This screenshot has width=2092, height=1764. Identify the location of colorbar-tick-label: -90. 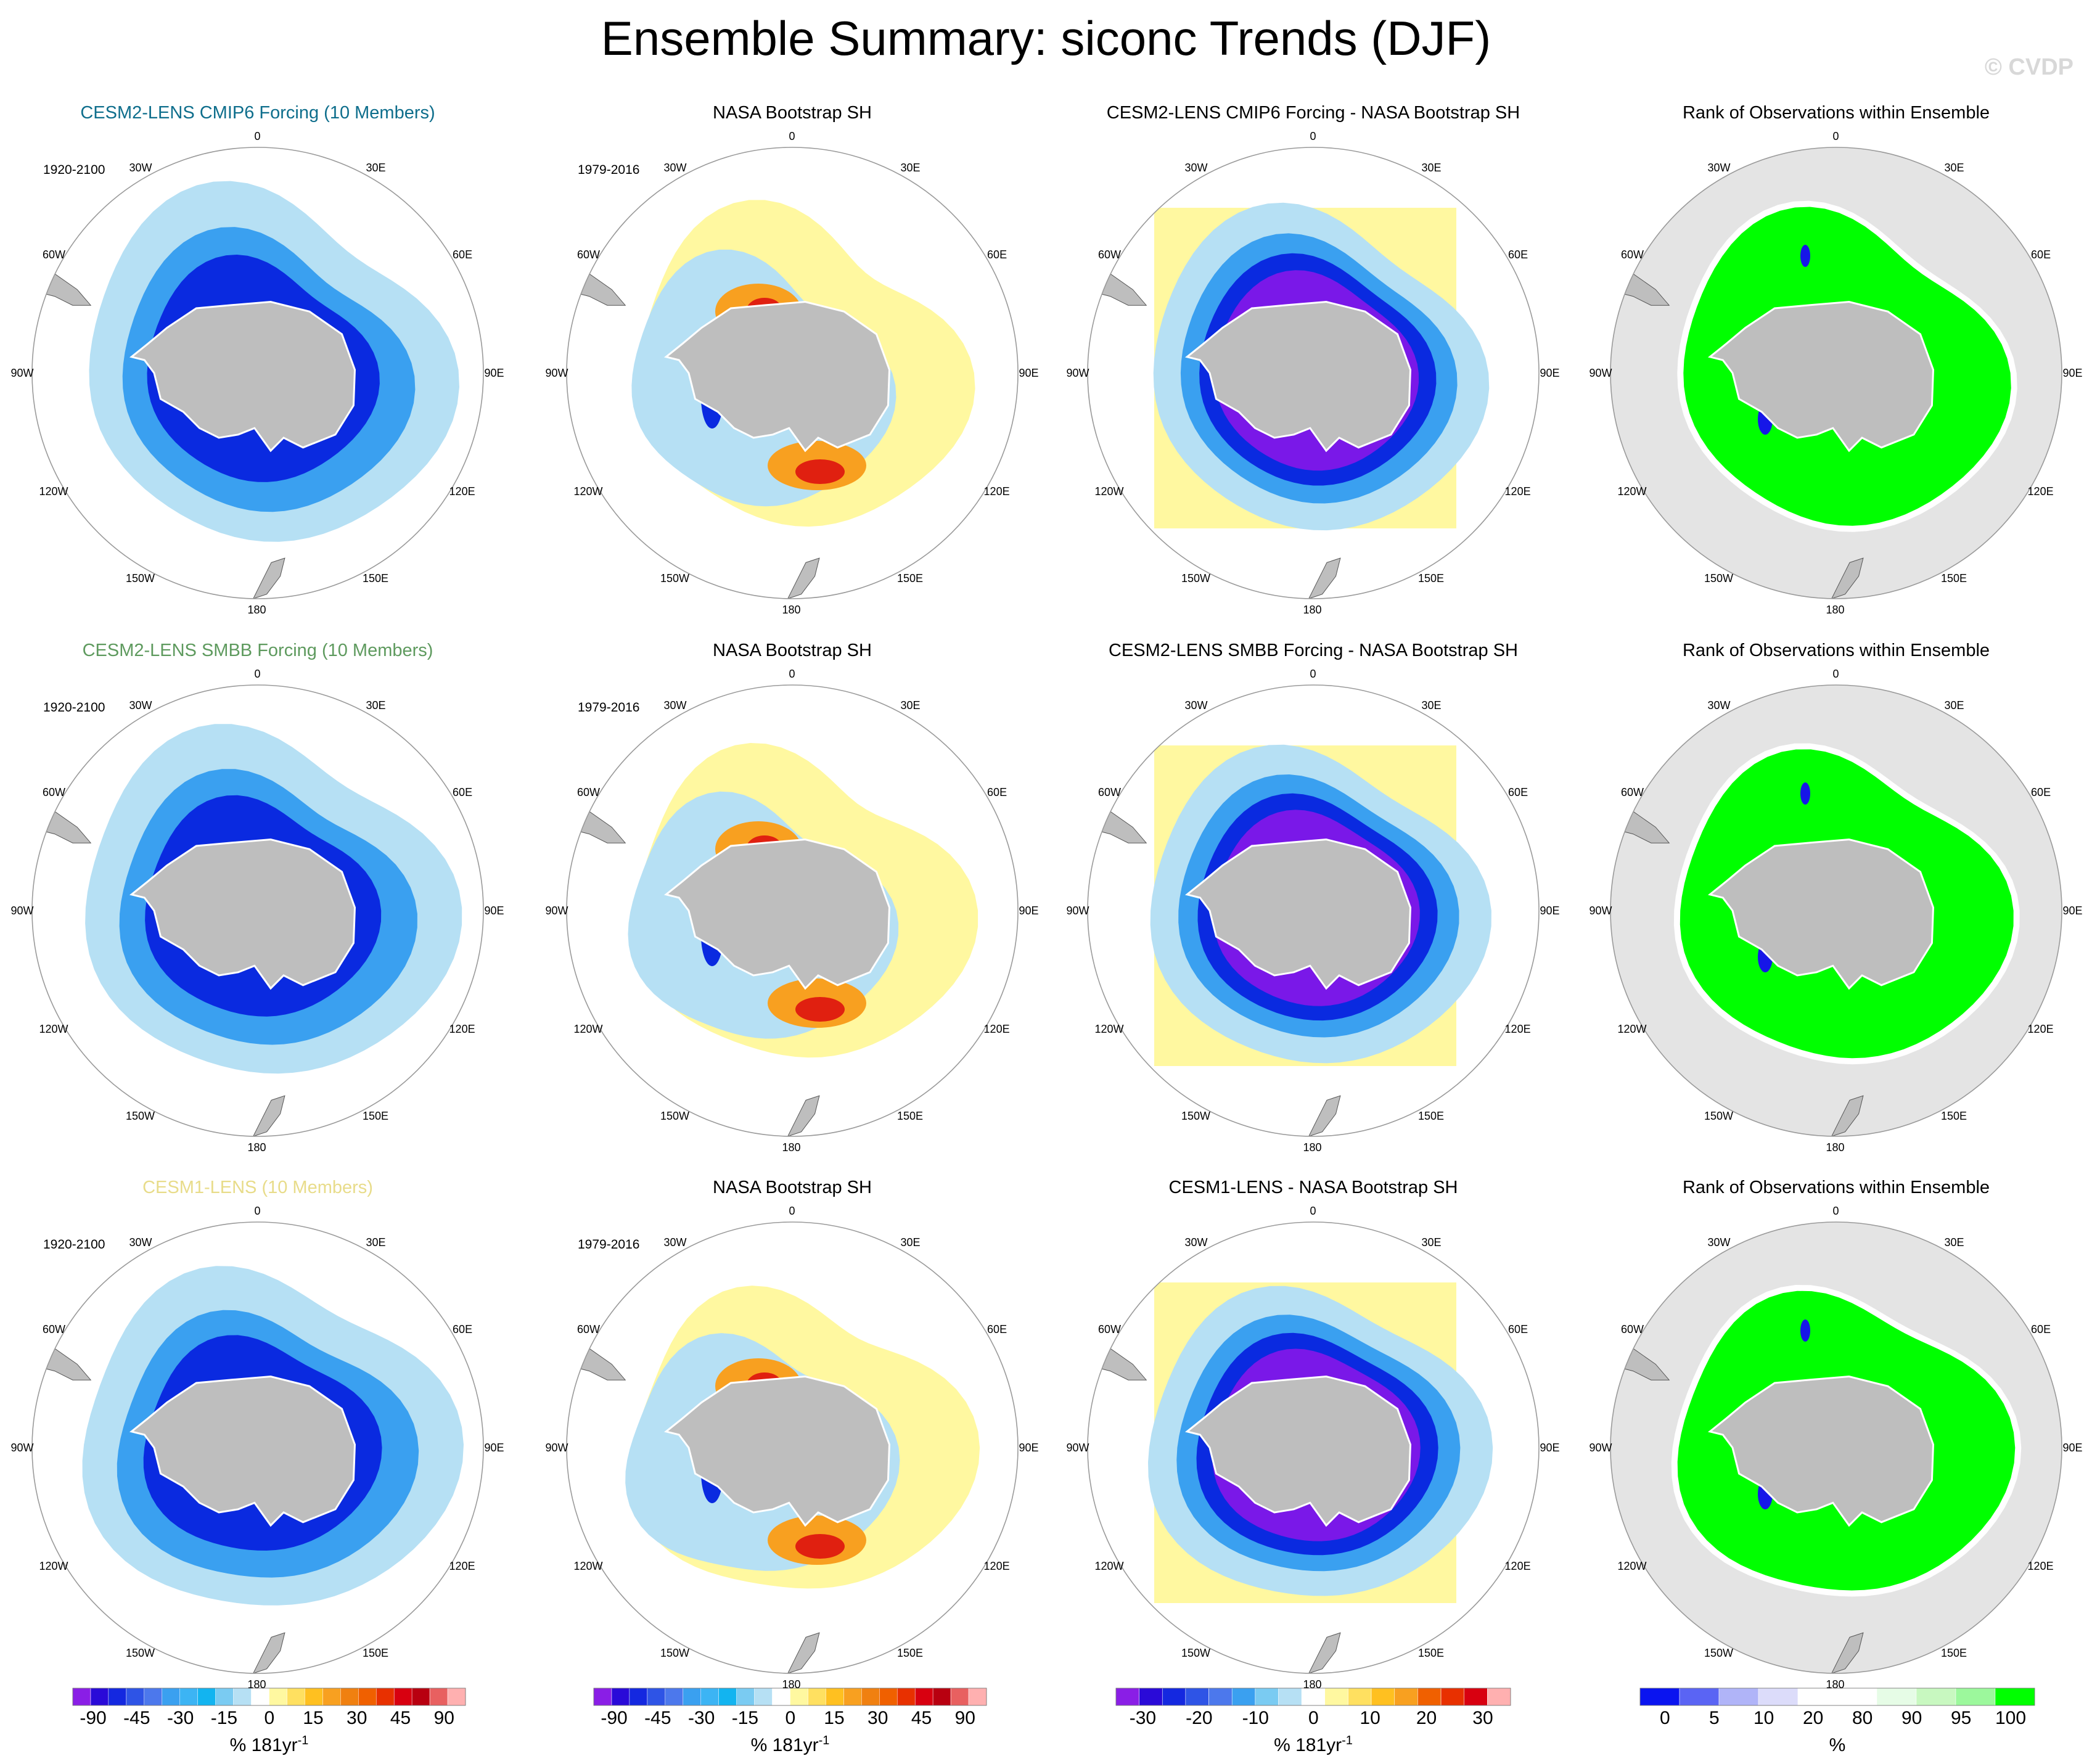
(614, 1718).